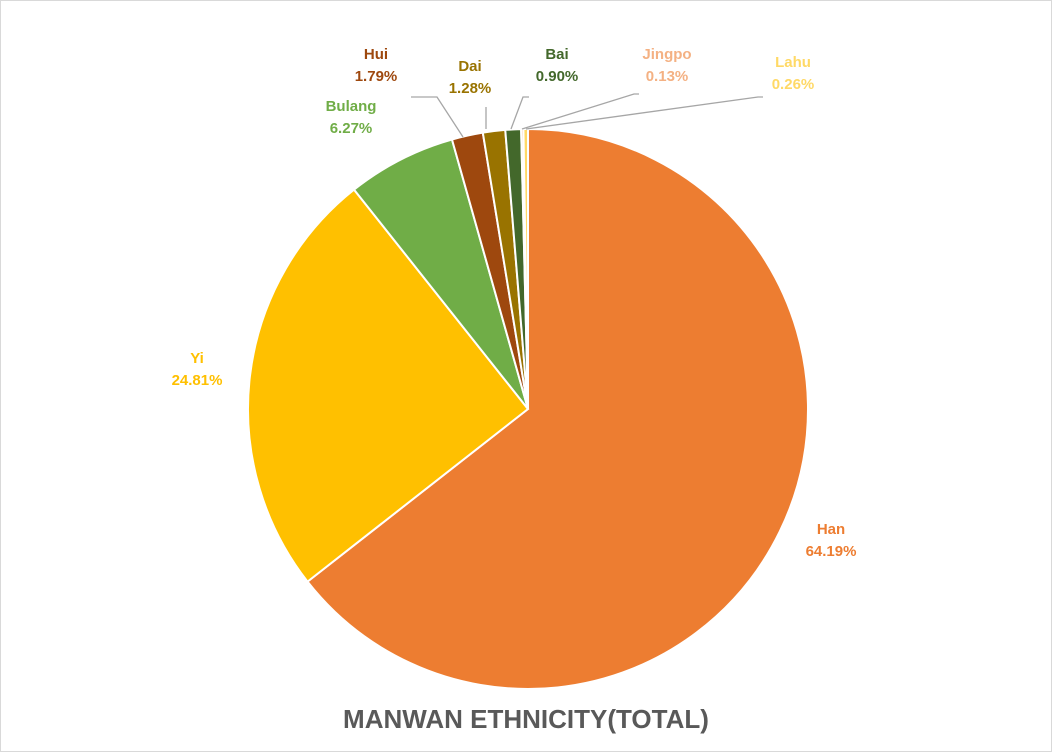 Image resolution: width=1052 pixels, height=752 pixels. What do you see at coordinates (376, 76) in the screenshot?
I see `data-label-percent: 1.79%` at bounding box center [376, 76].